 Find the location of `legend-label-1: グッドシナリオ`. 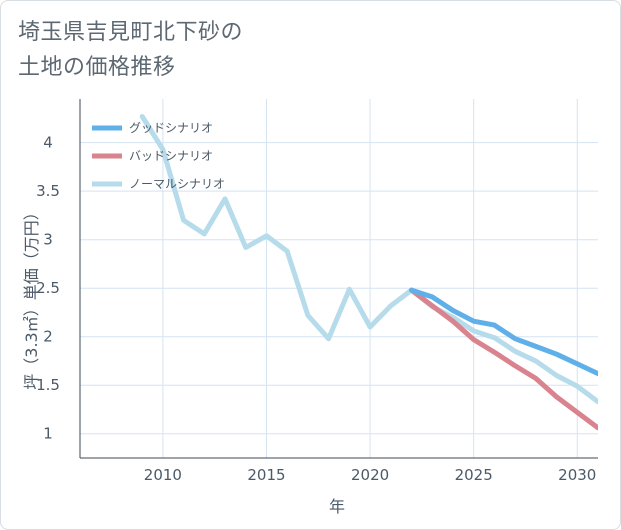

legend-label-1: グッドシナリオ is located at coordinates (171, 128).